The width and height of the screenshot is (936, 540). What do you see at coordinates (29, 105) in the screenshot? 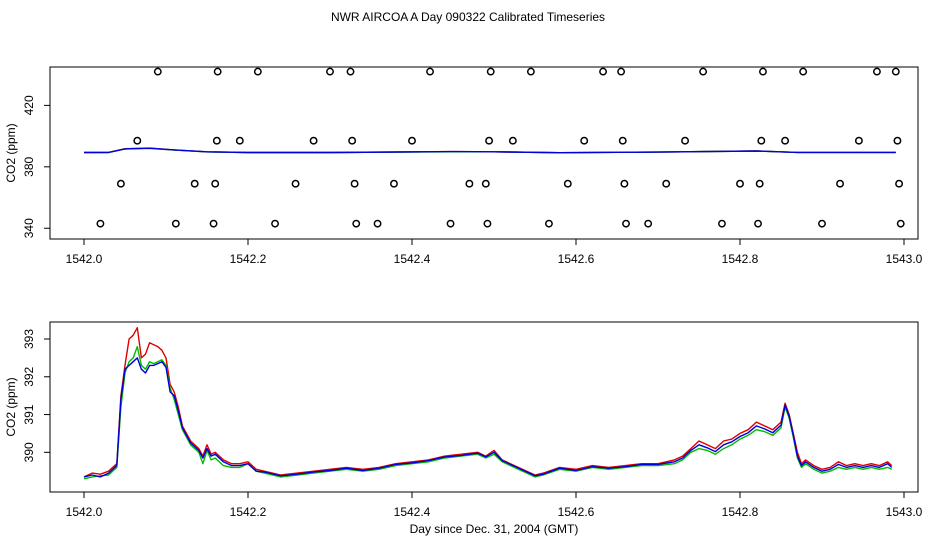
I see `y-tick-label: 420` at bounding box center [29, 105].